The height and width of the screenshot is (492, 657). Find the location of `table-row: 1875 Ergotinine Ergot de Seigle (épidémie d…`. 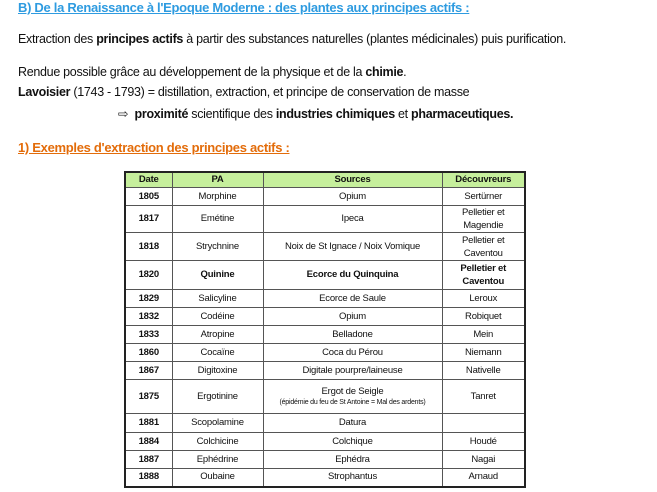

table-row: 1875 Ergotinine Ergot de Seigle (épidémie d… is located at coordinates (325, 396).